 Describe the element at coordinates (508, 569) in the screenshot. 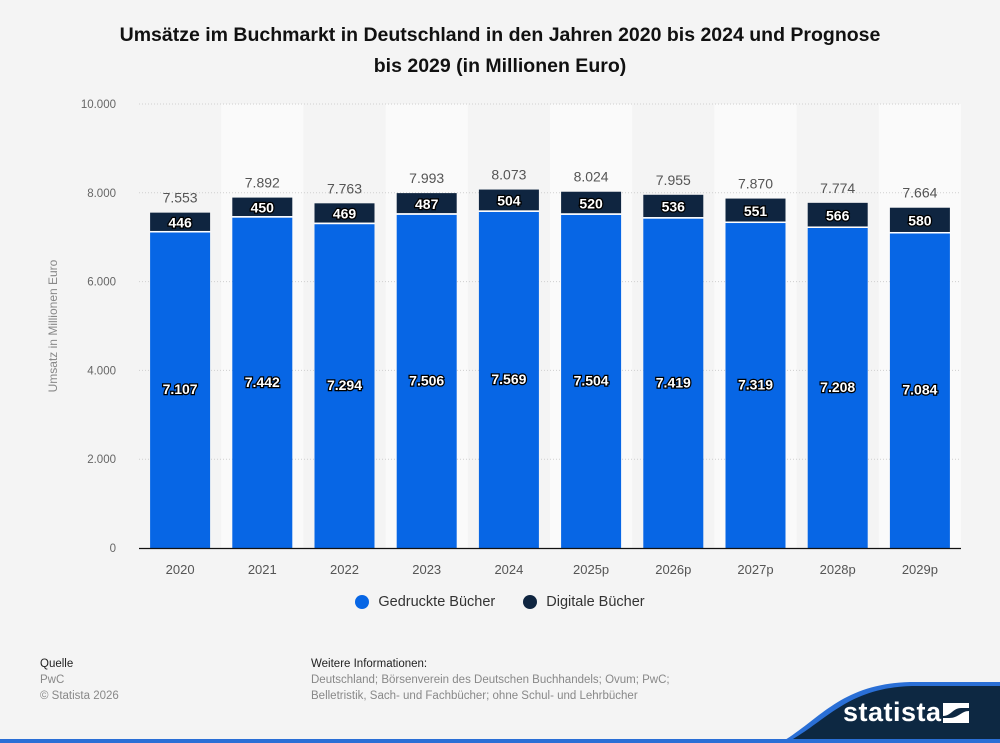

I see `x-tick-label: 2024` at that location.